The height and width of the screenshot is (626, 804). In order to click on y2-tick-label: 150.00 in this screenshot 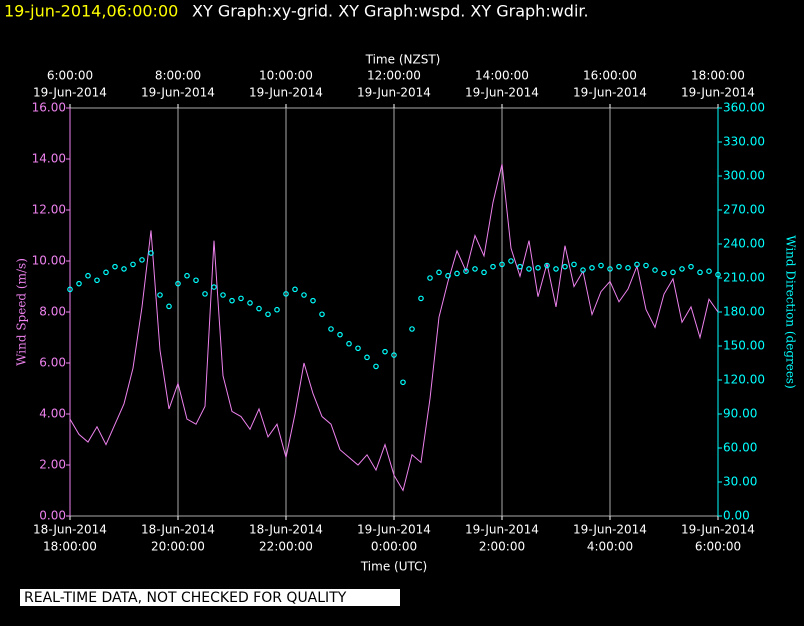, I will do `click(744, 346)`.